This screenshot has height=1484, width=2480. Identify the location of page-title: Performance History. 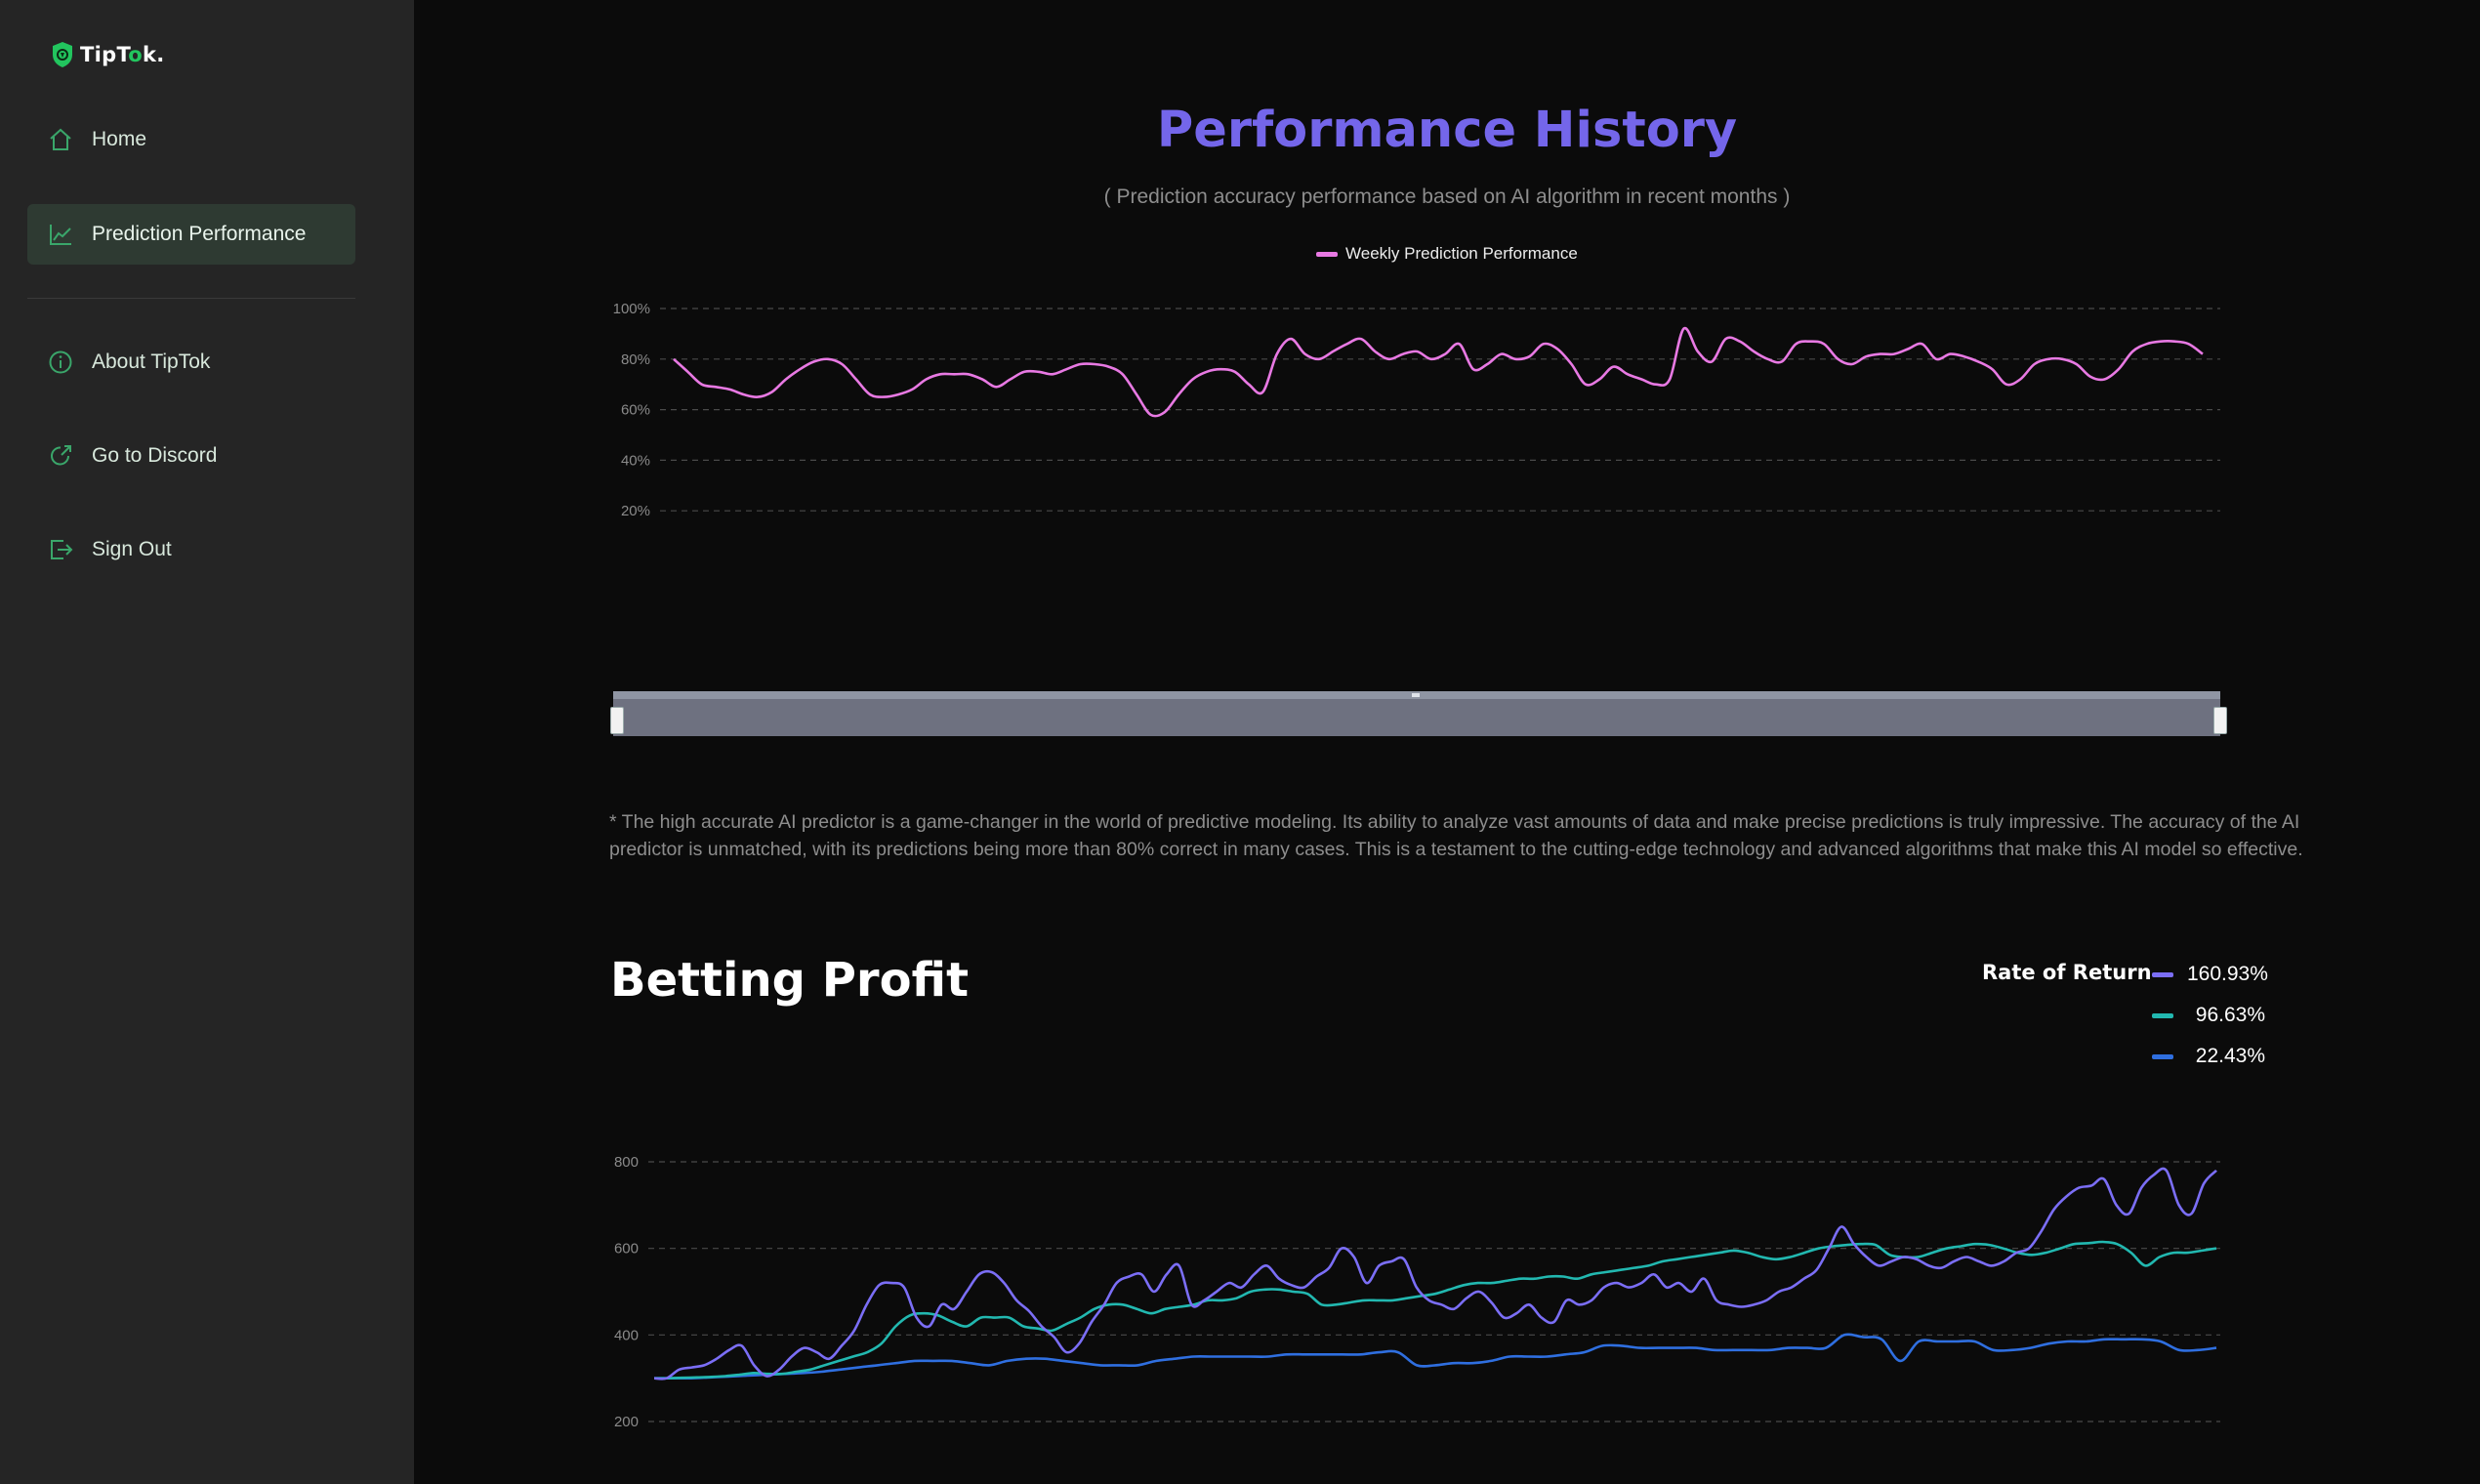
(1447, 131).